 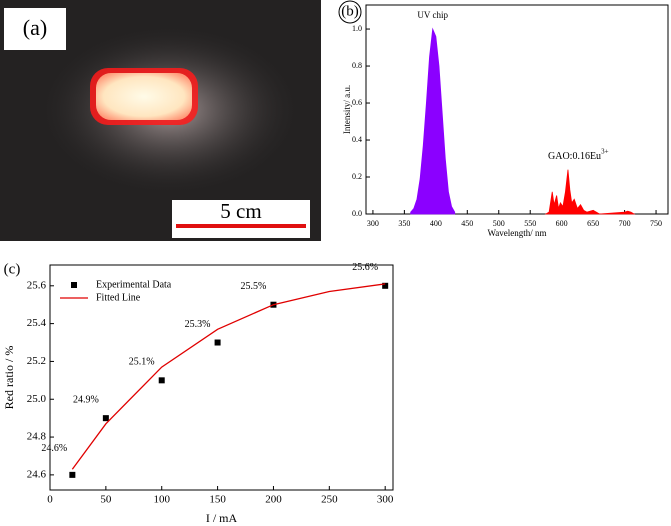 What do you see at coordinates (37, 323) in the screenshot?
I see `y-tick-label: 25.4` at bounding box center [37, 323].